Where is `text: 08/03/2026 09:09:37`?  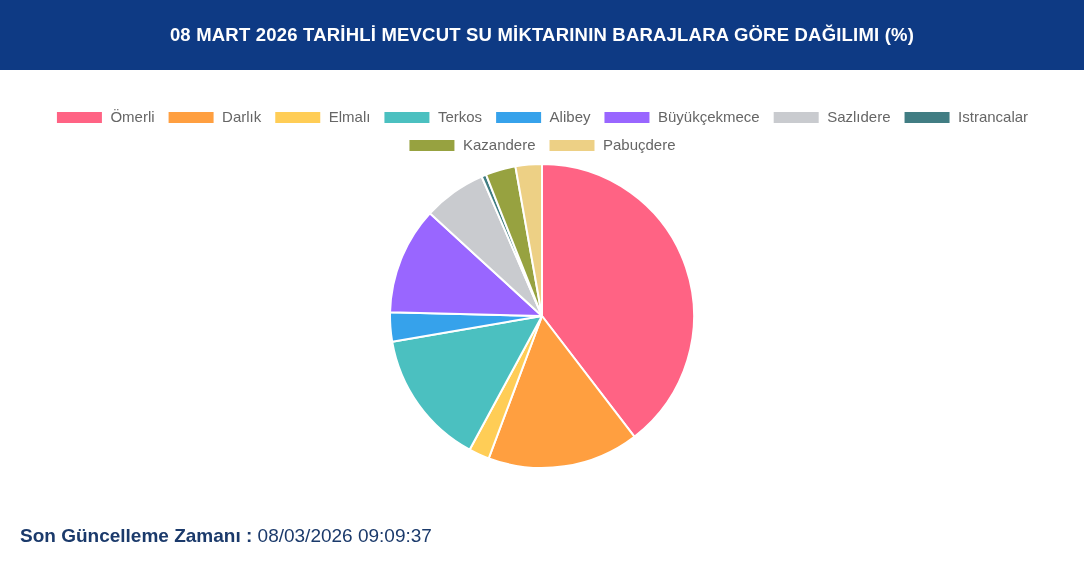 text: 08/03/2026 09:09:37 is located at coordinates (344, 535).